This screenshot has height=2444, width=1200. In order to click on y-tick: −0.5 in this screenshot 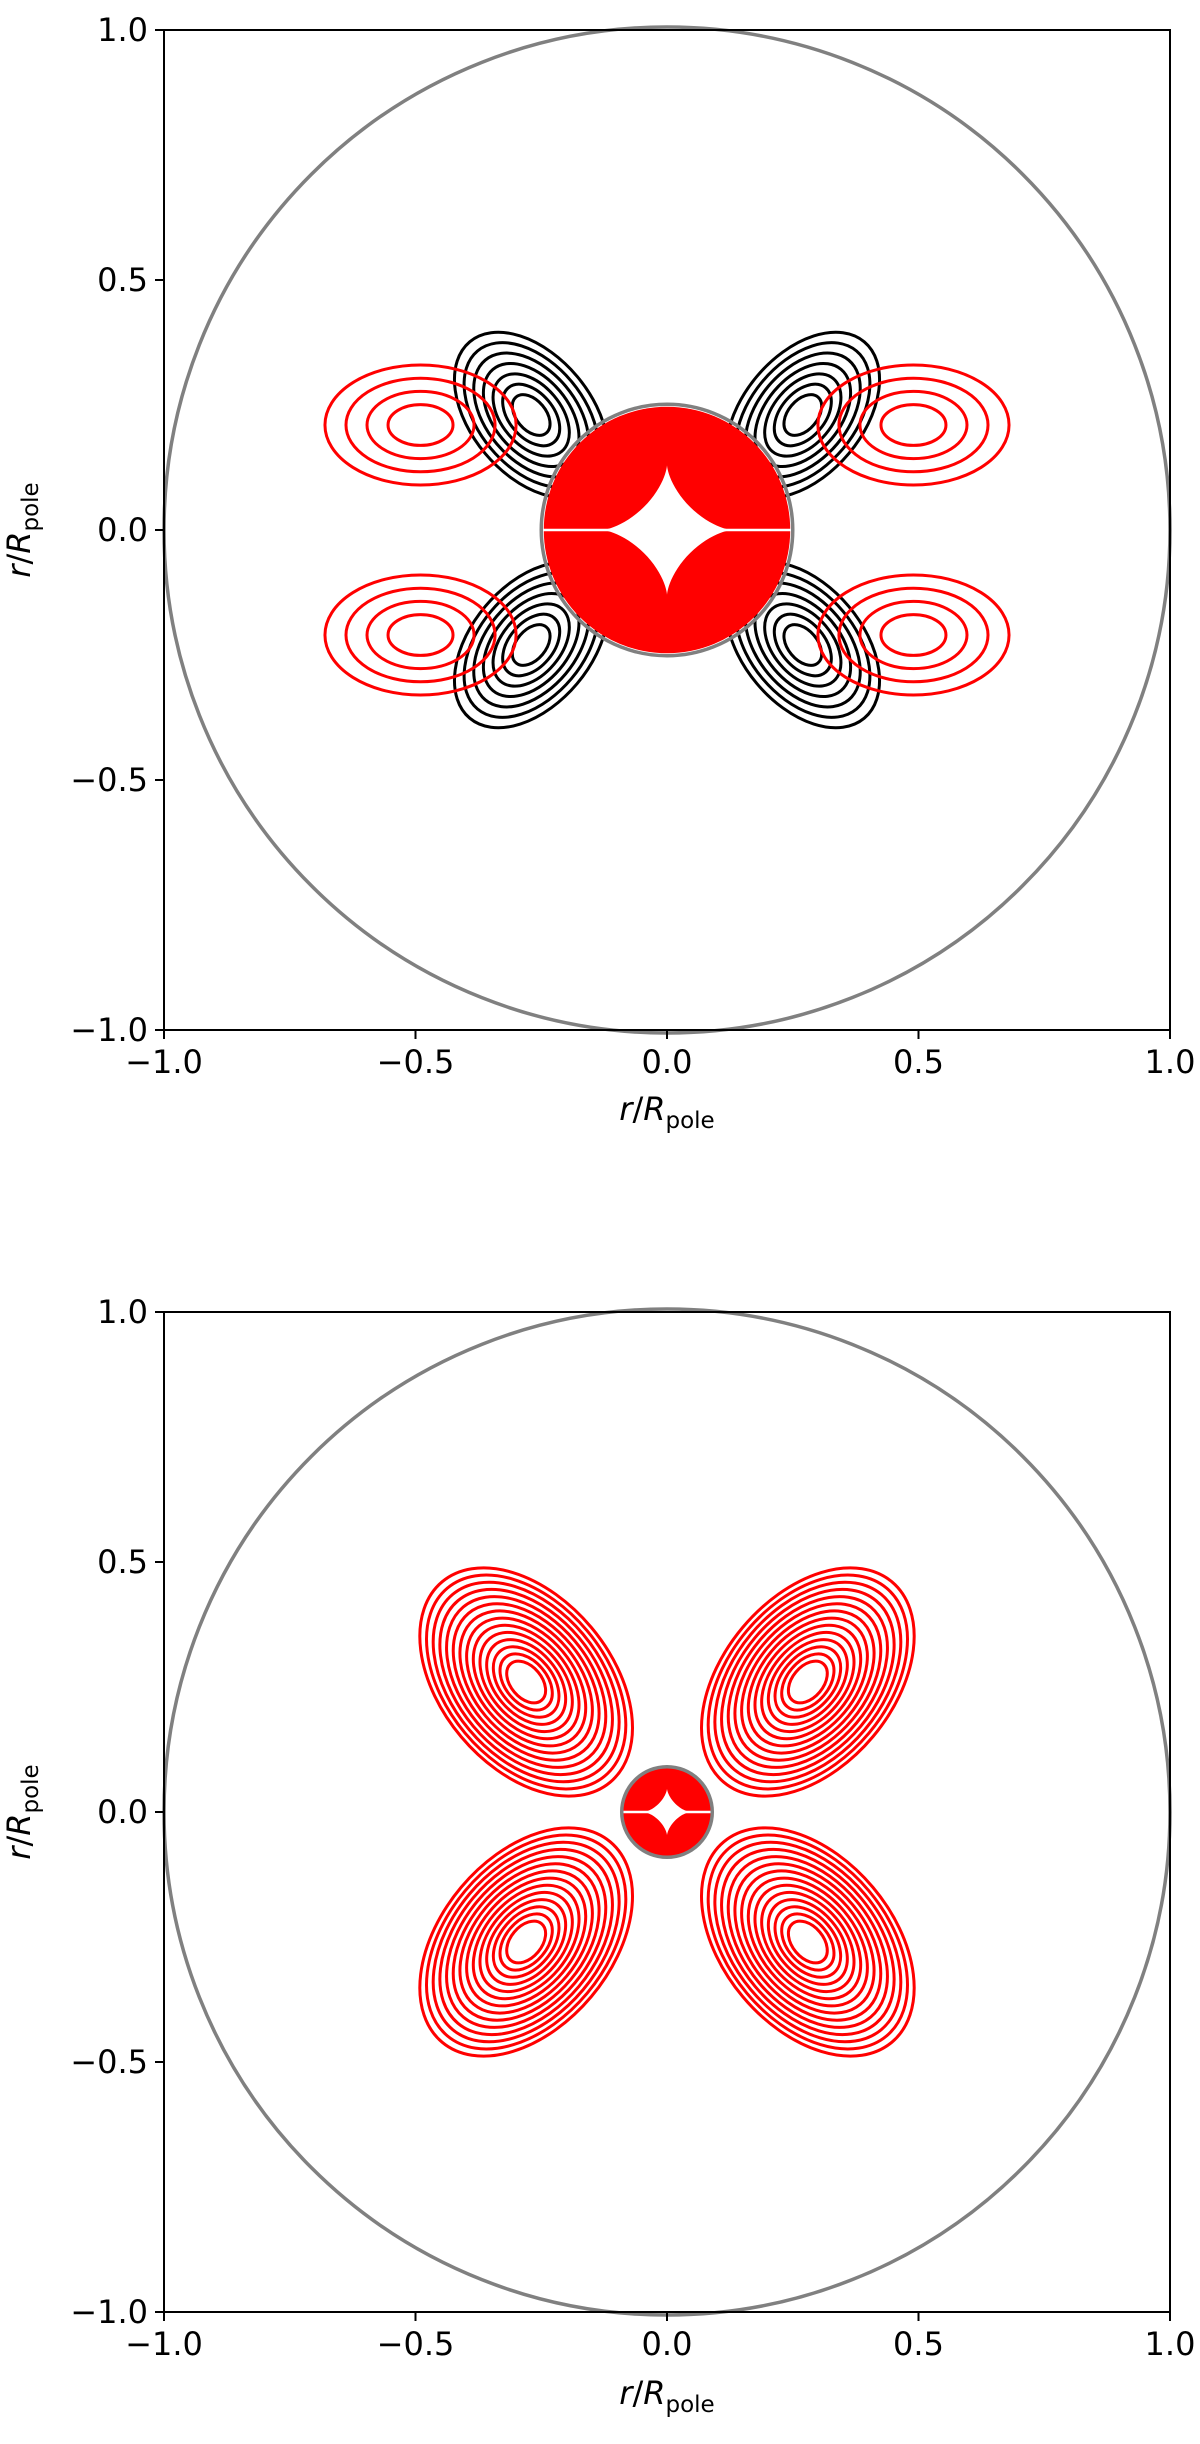, I will do `click(117, 2062)`.